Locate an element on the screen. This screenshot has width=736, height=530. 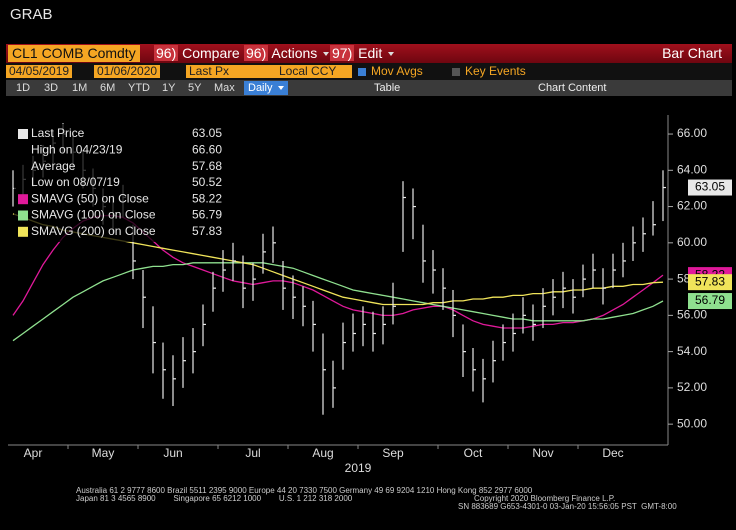
period: YTD is located at coordinates (139, 88).